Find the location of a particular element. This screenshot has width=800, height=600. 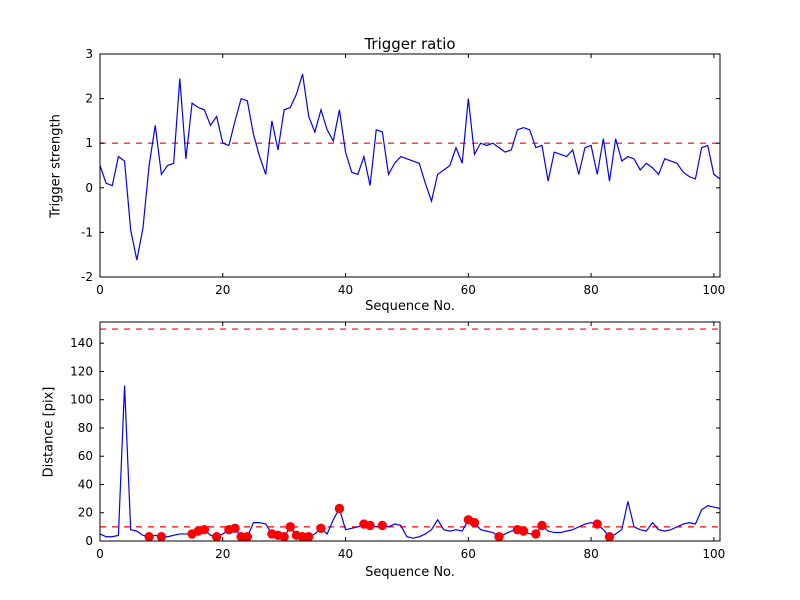

y-tick-label: 60 is located at coordinates (85, 456).